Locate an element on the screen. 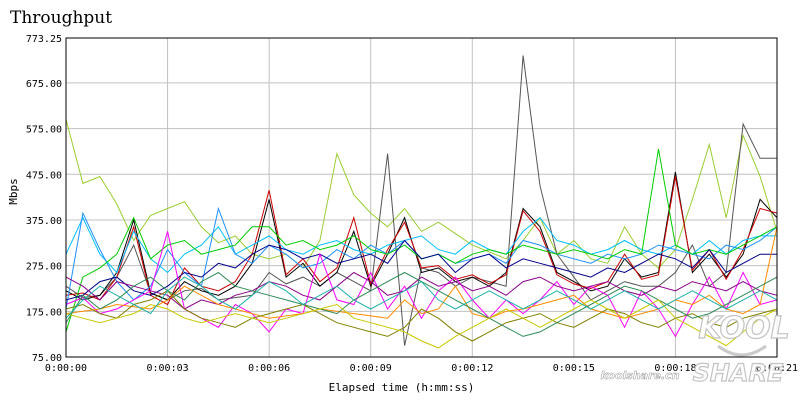  y-tick-label: 175.00 is located at coordinates (44, 312).